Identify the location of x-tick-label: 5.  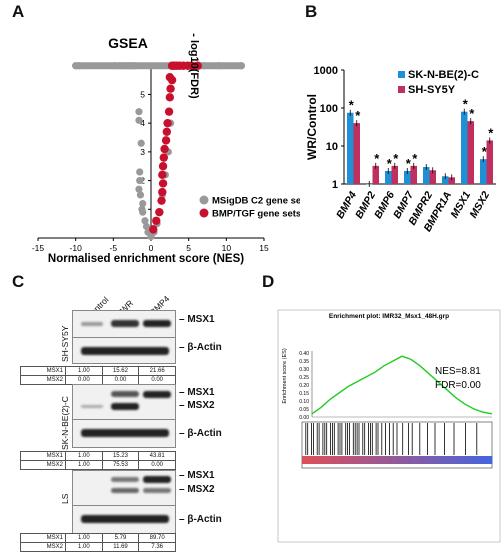
(188, 248).